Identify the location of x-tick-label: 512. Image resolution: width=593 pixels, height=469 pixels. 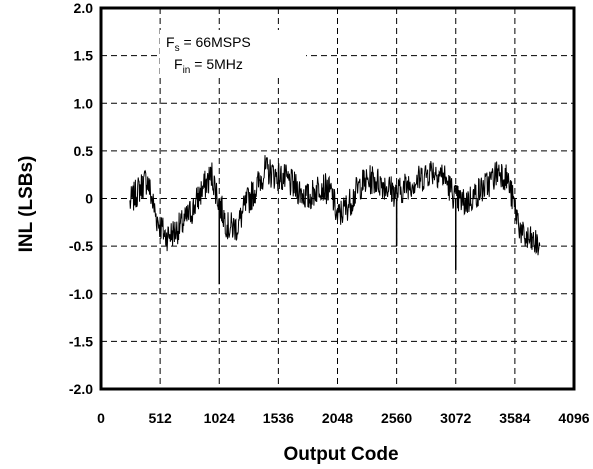
(160, 418).